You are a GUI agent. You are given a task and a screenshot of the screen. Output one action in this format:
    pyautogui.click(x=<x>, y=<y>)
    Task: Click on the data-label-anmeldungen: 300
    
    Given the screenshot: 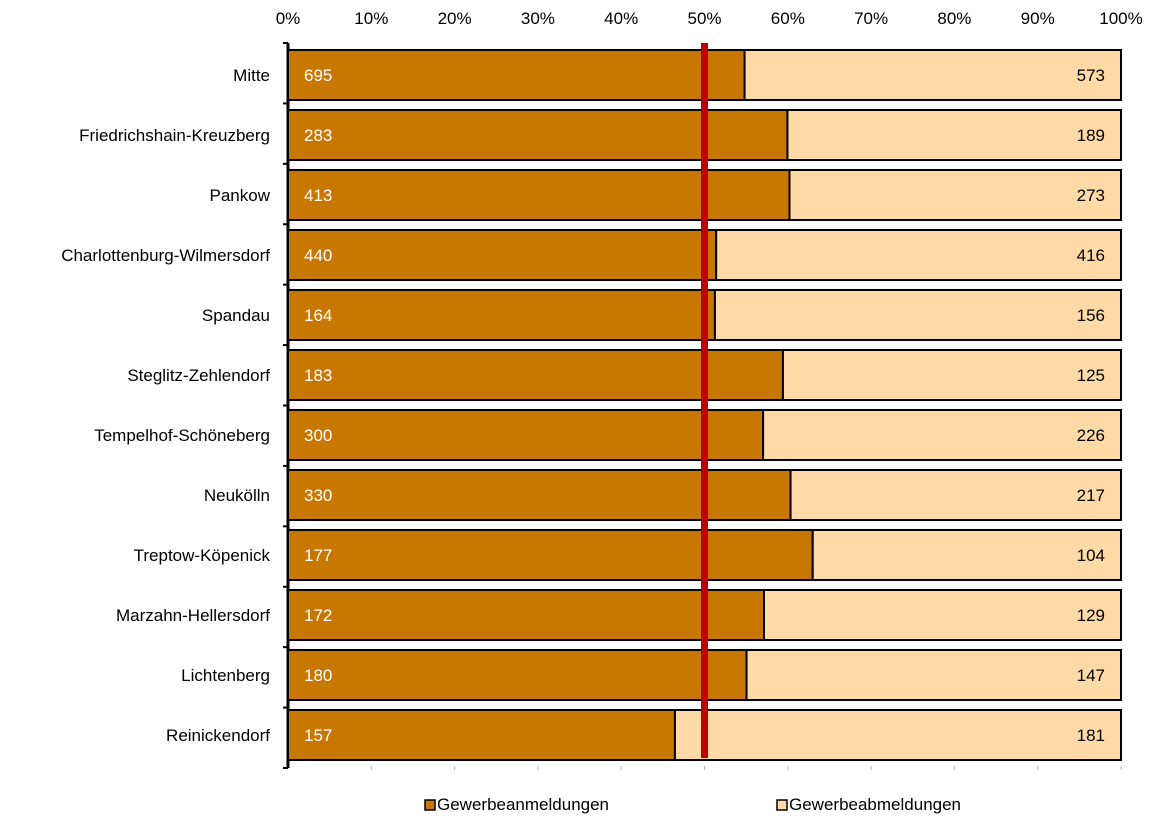 What is the action you would take?
    pyautogui.click(x=318, y=435)
    